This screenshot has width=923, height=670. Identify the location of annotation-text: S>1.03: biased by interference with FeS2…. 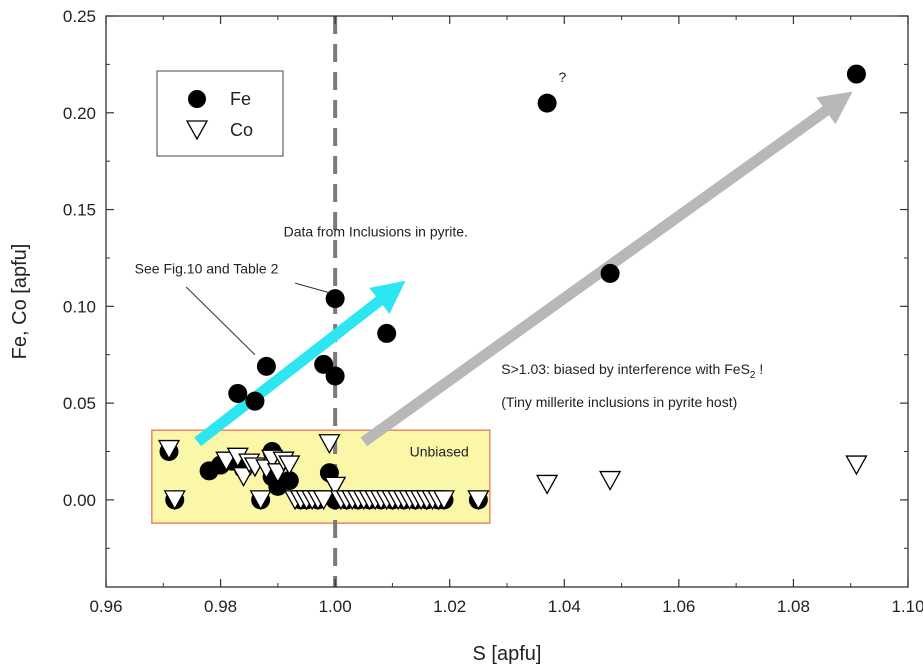
(632, 371).